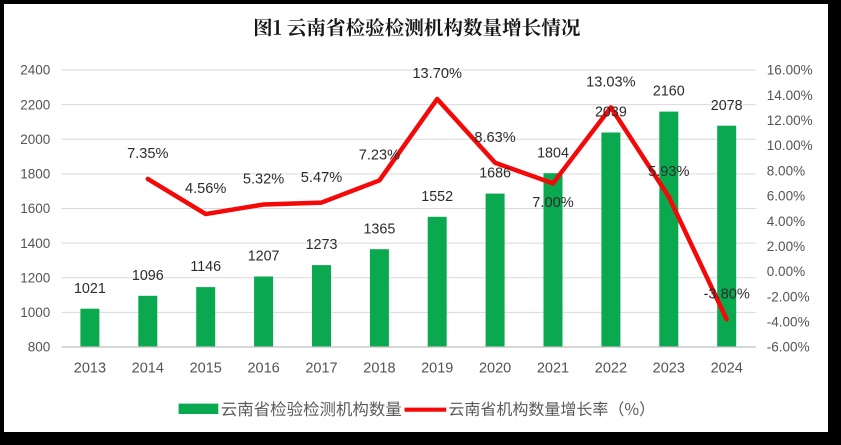 The width and height of the screenshot is (841, 445). Describe the element at coordinates (379, 156) in the screenshot. I see `svg-text: 7.23%` at that location.